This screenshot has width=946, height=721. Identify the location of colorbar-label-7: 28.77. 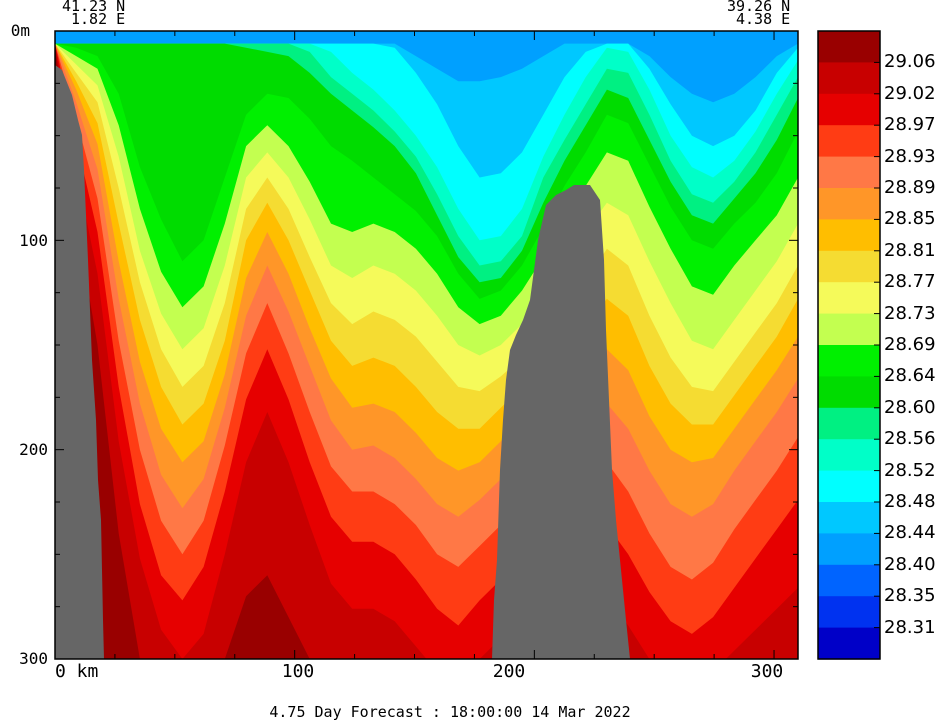
(910, 282).